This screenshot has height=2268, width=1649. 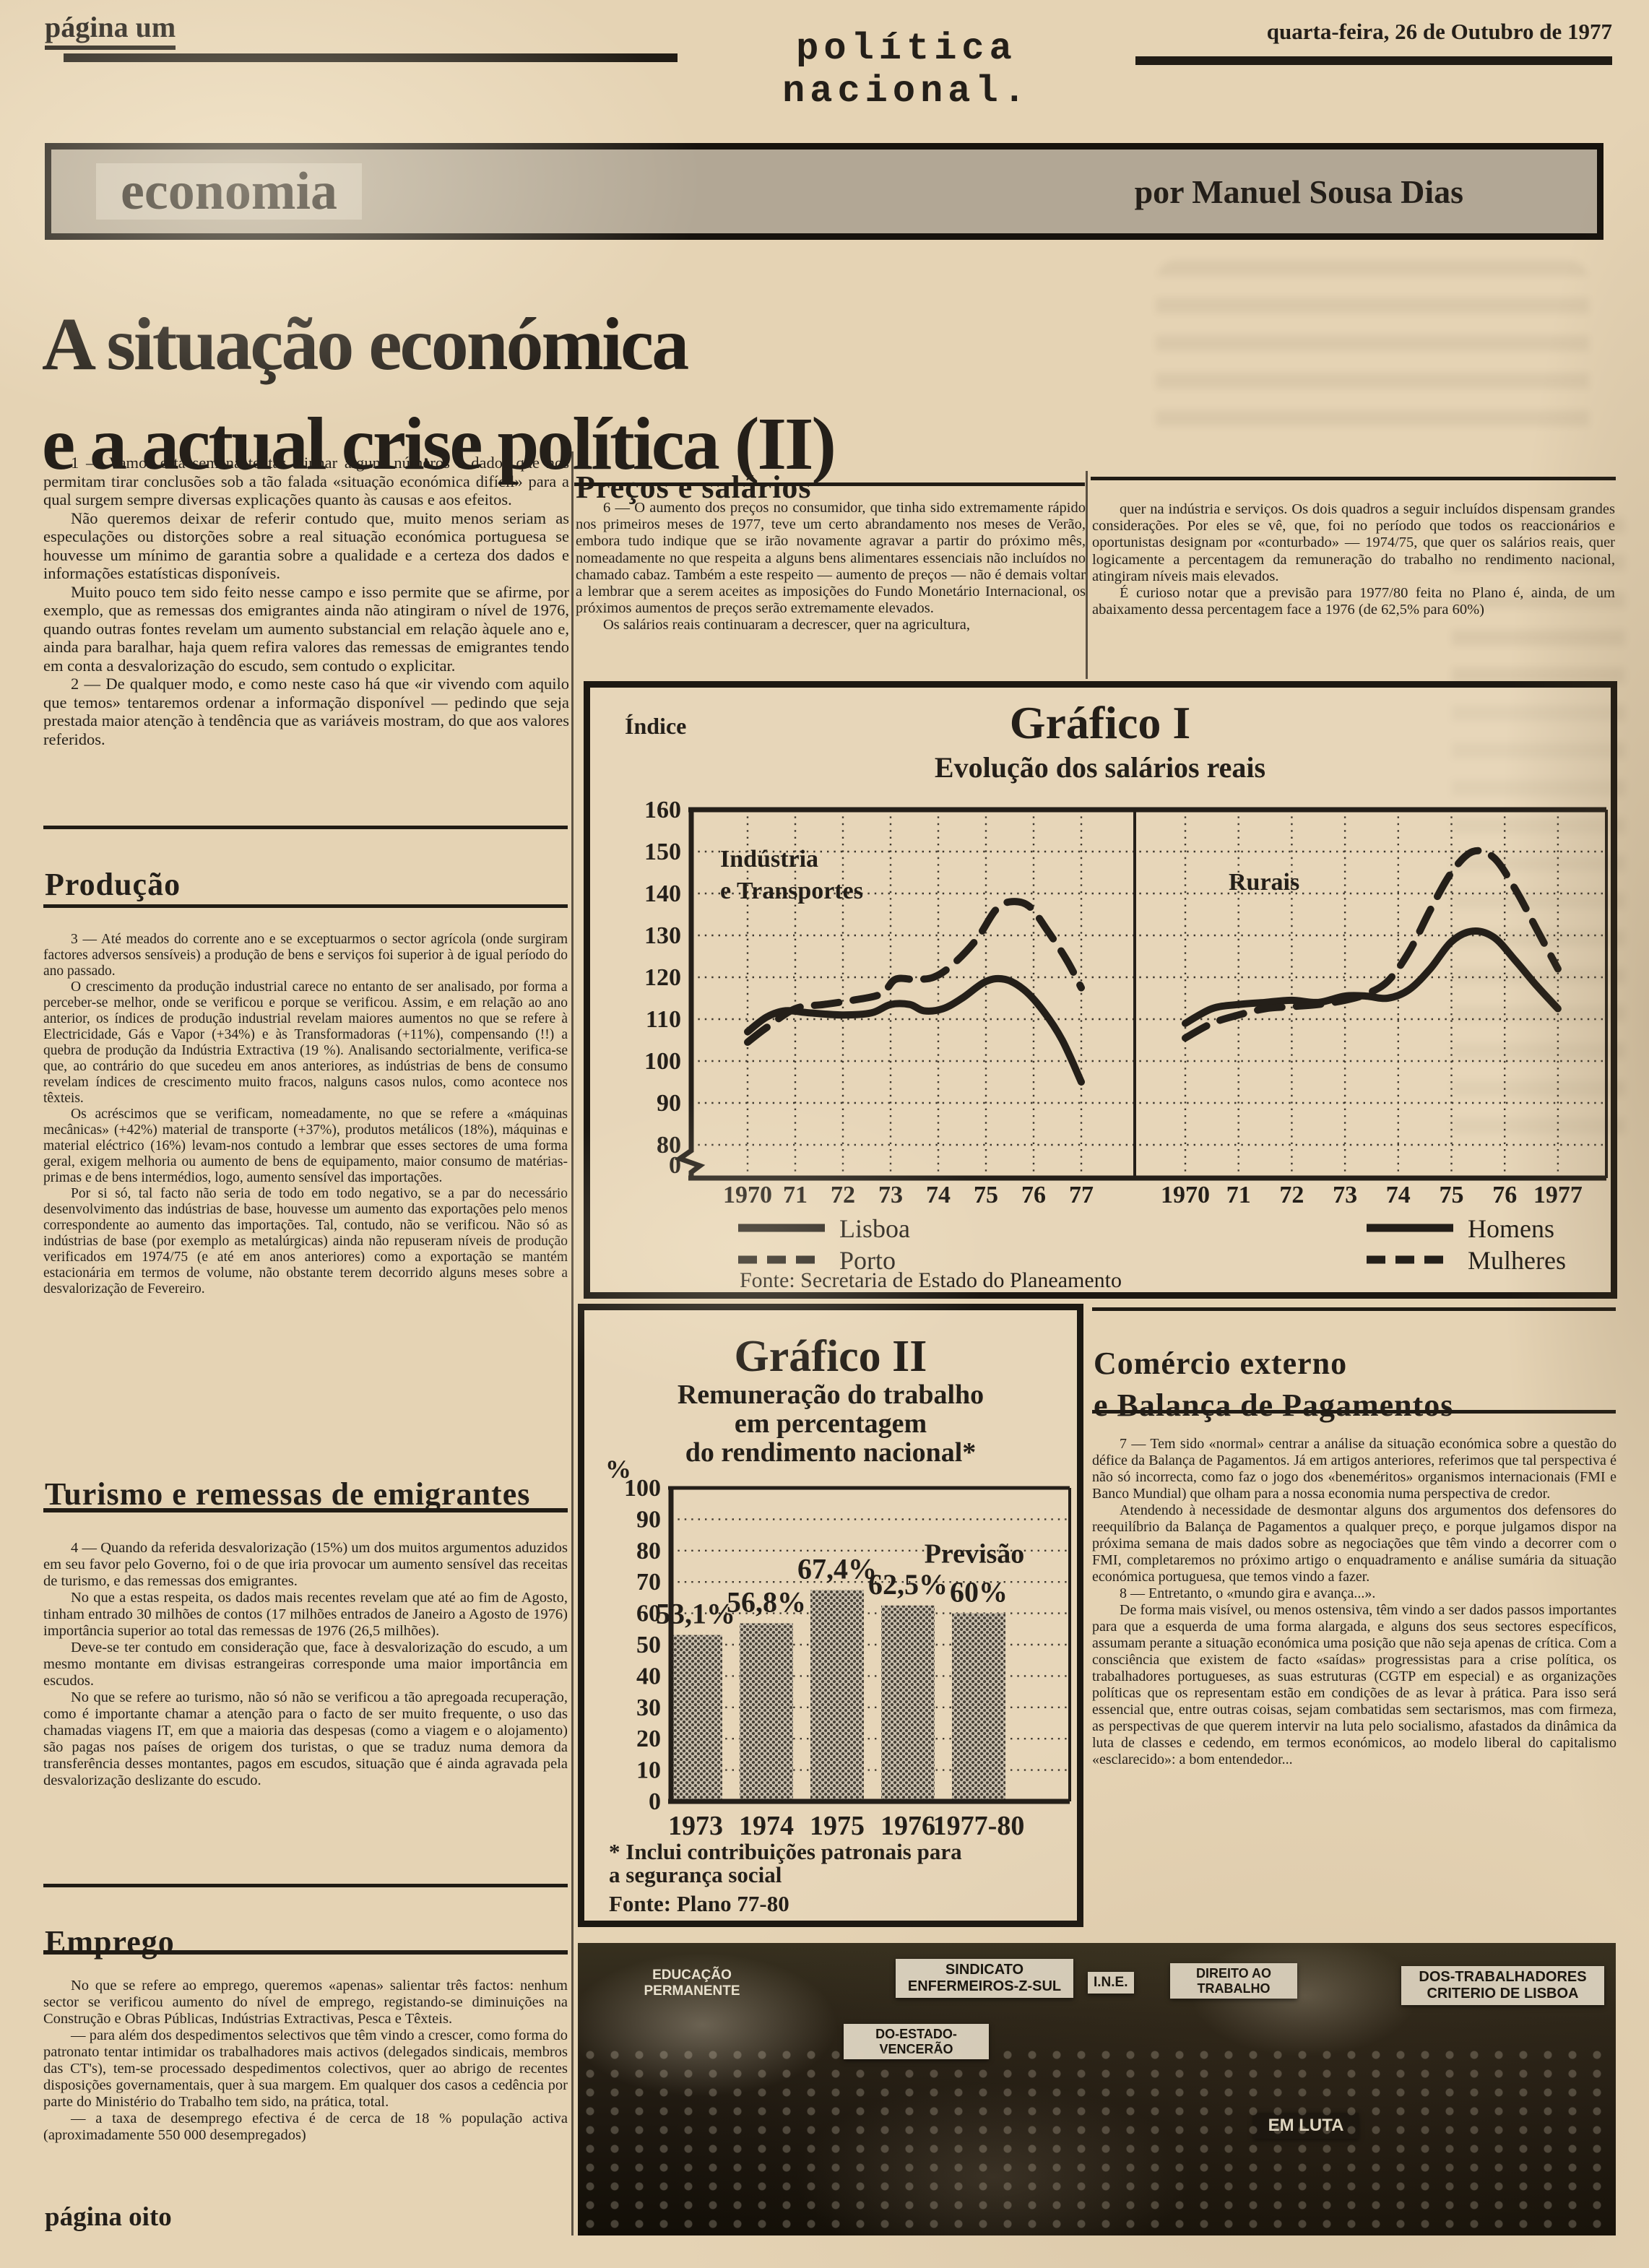 I want to click on svg-text: 62,5%, so click(x=908, y=1584).